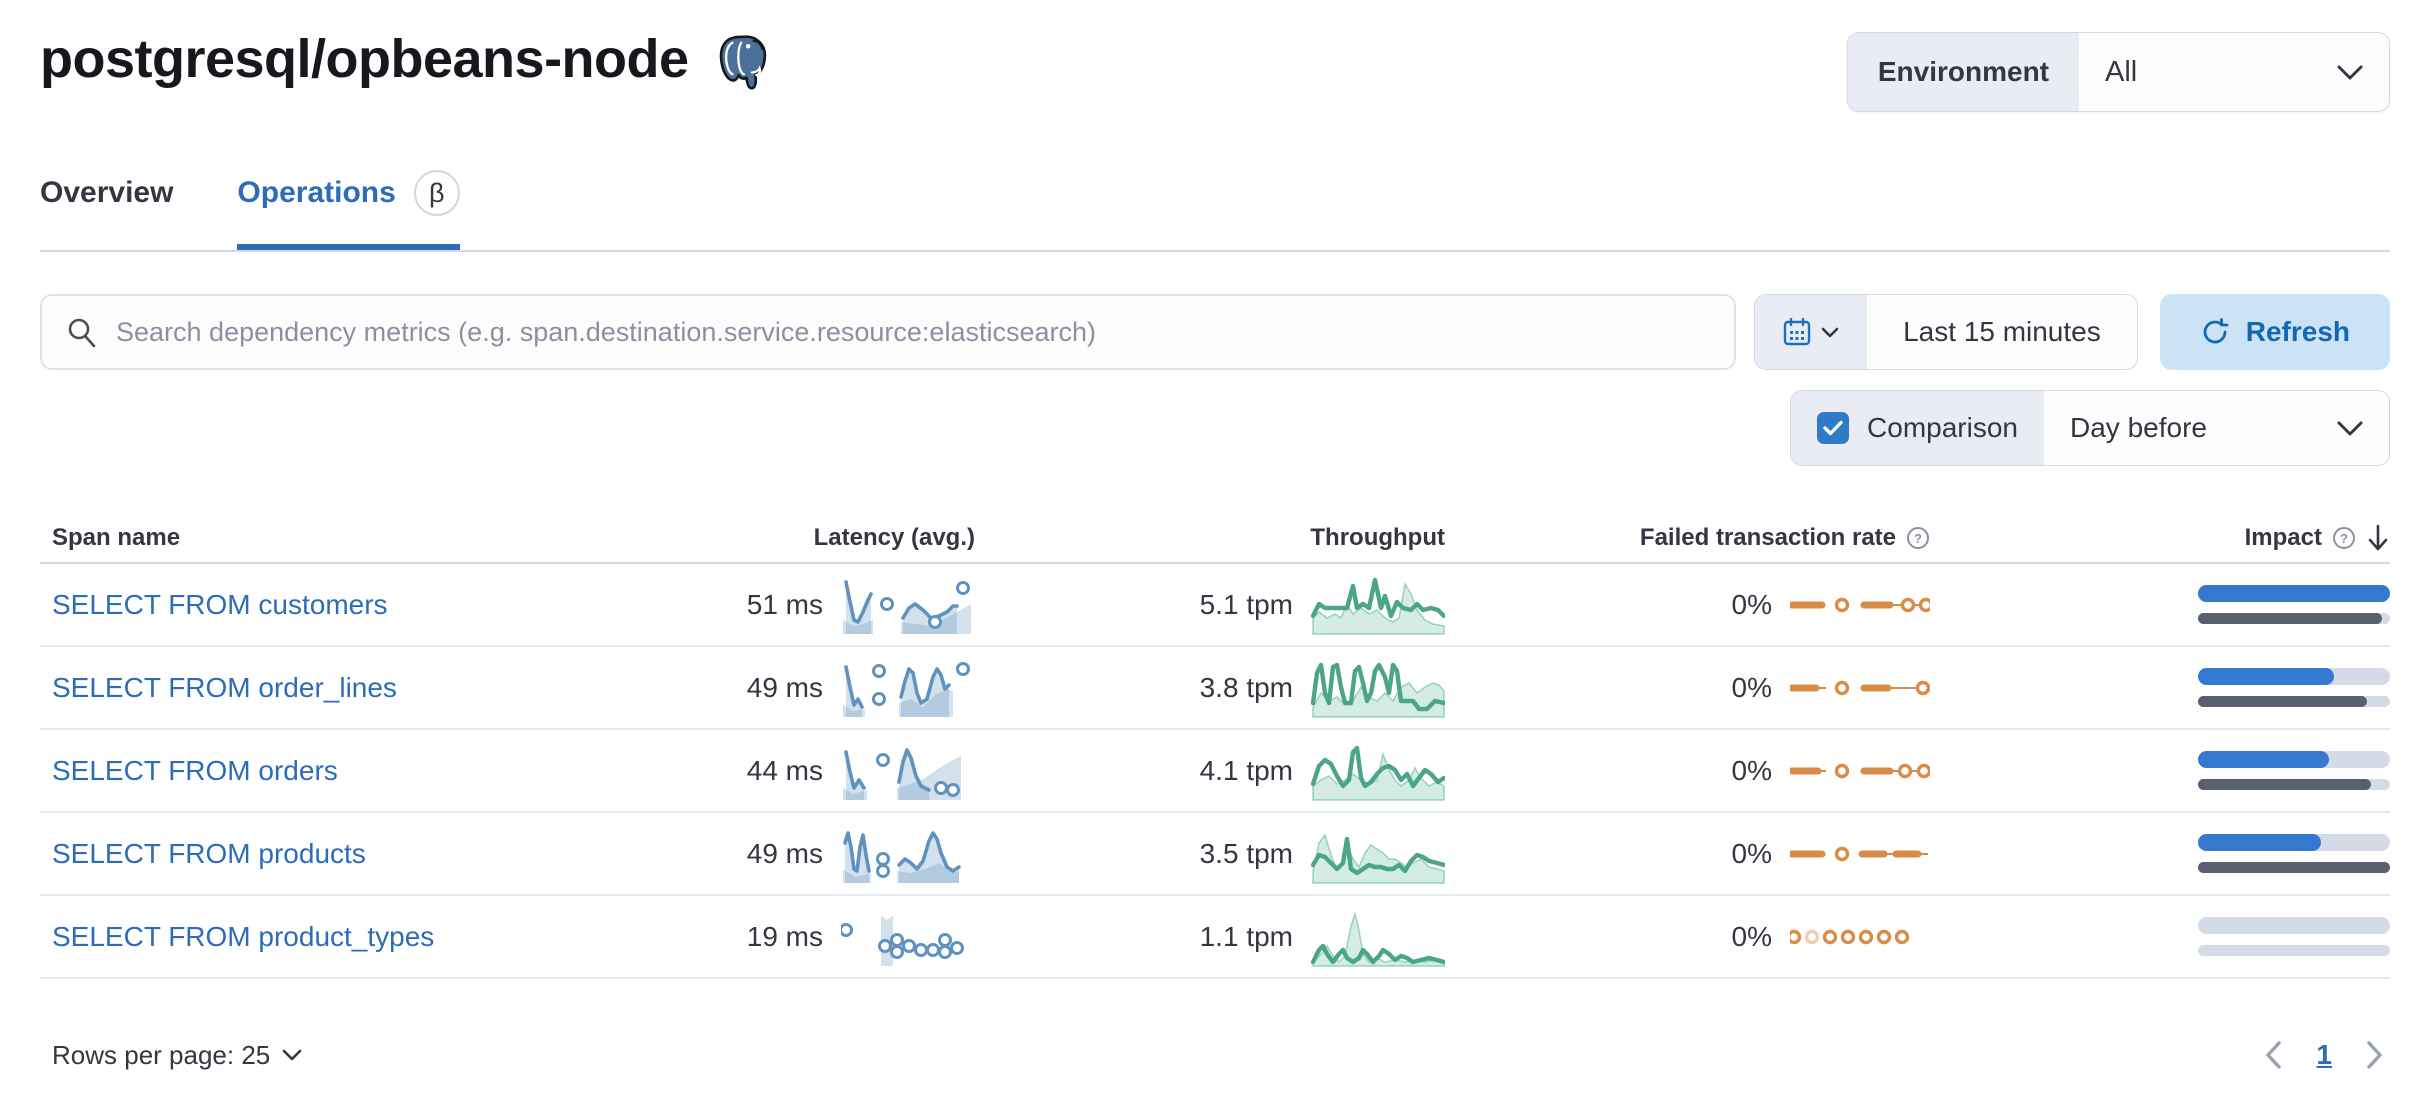 Image resolution: width=2430 pixels, height=1104 pixels. What do you see at coordinates (1215, 428) in the screenshot?
I see `comparison-row: Comparison Day before` at bounding box center [1215, 428].